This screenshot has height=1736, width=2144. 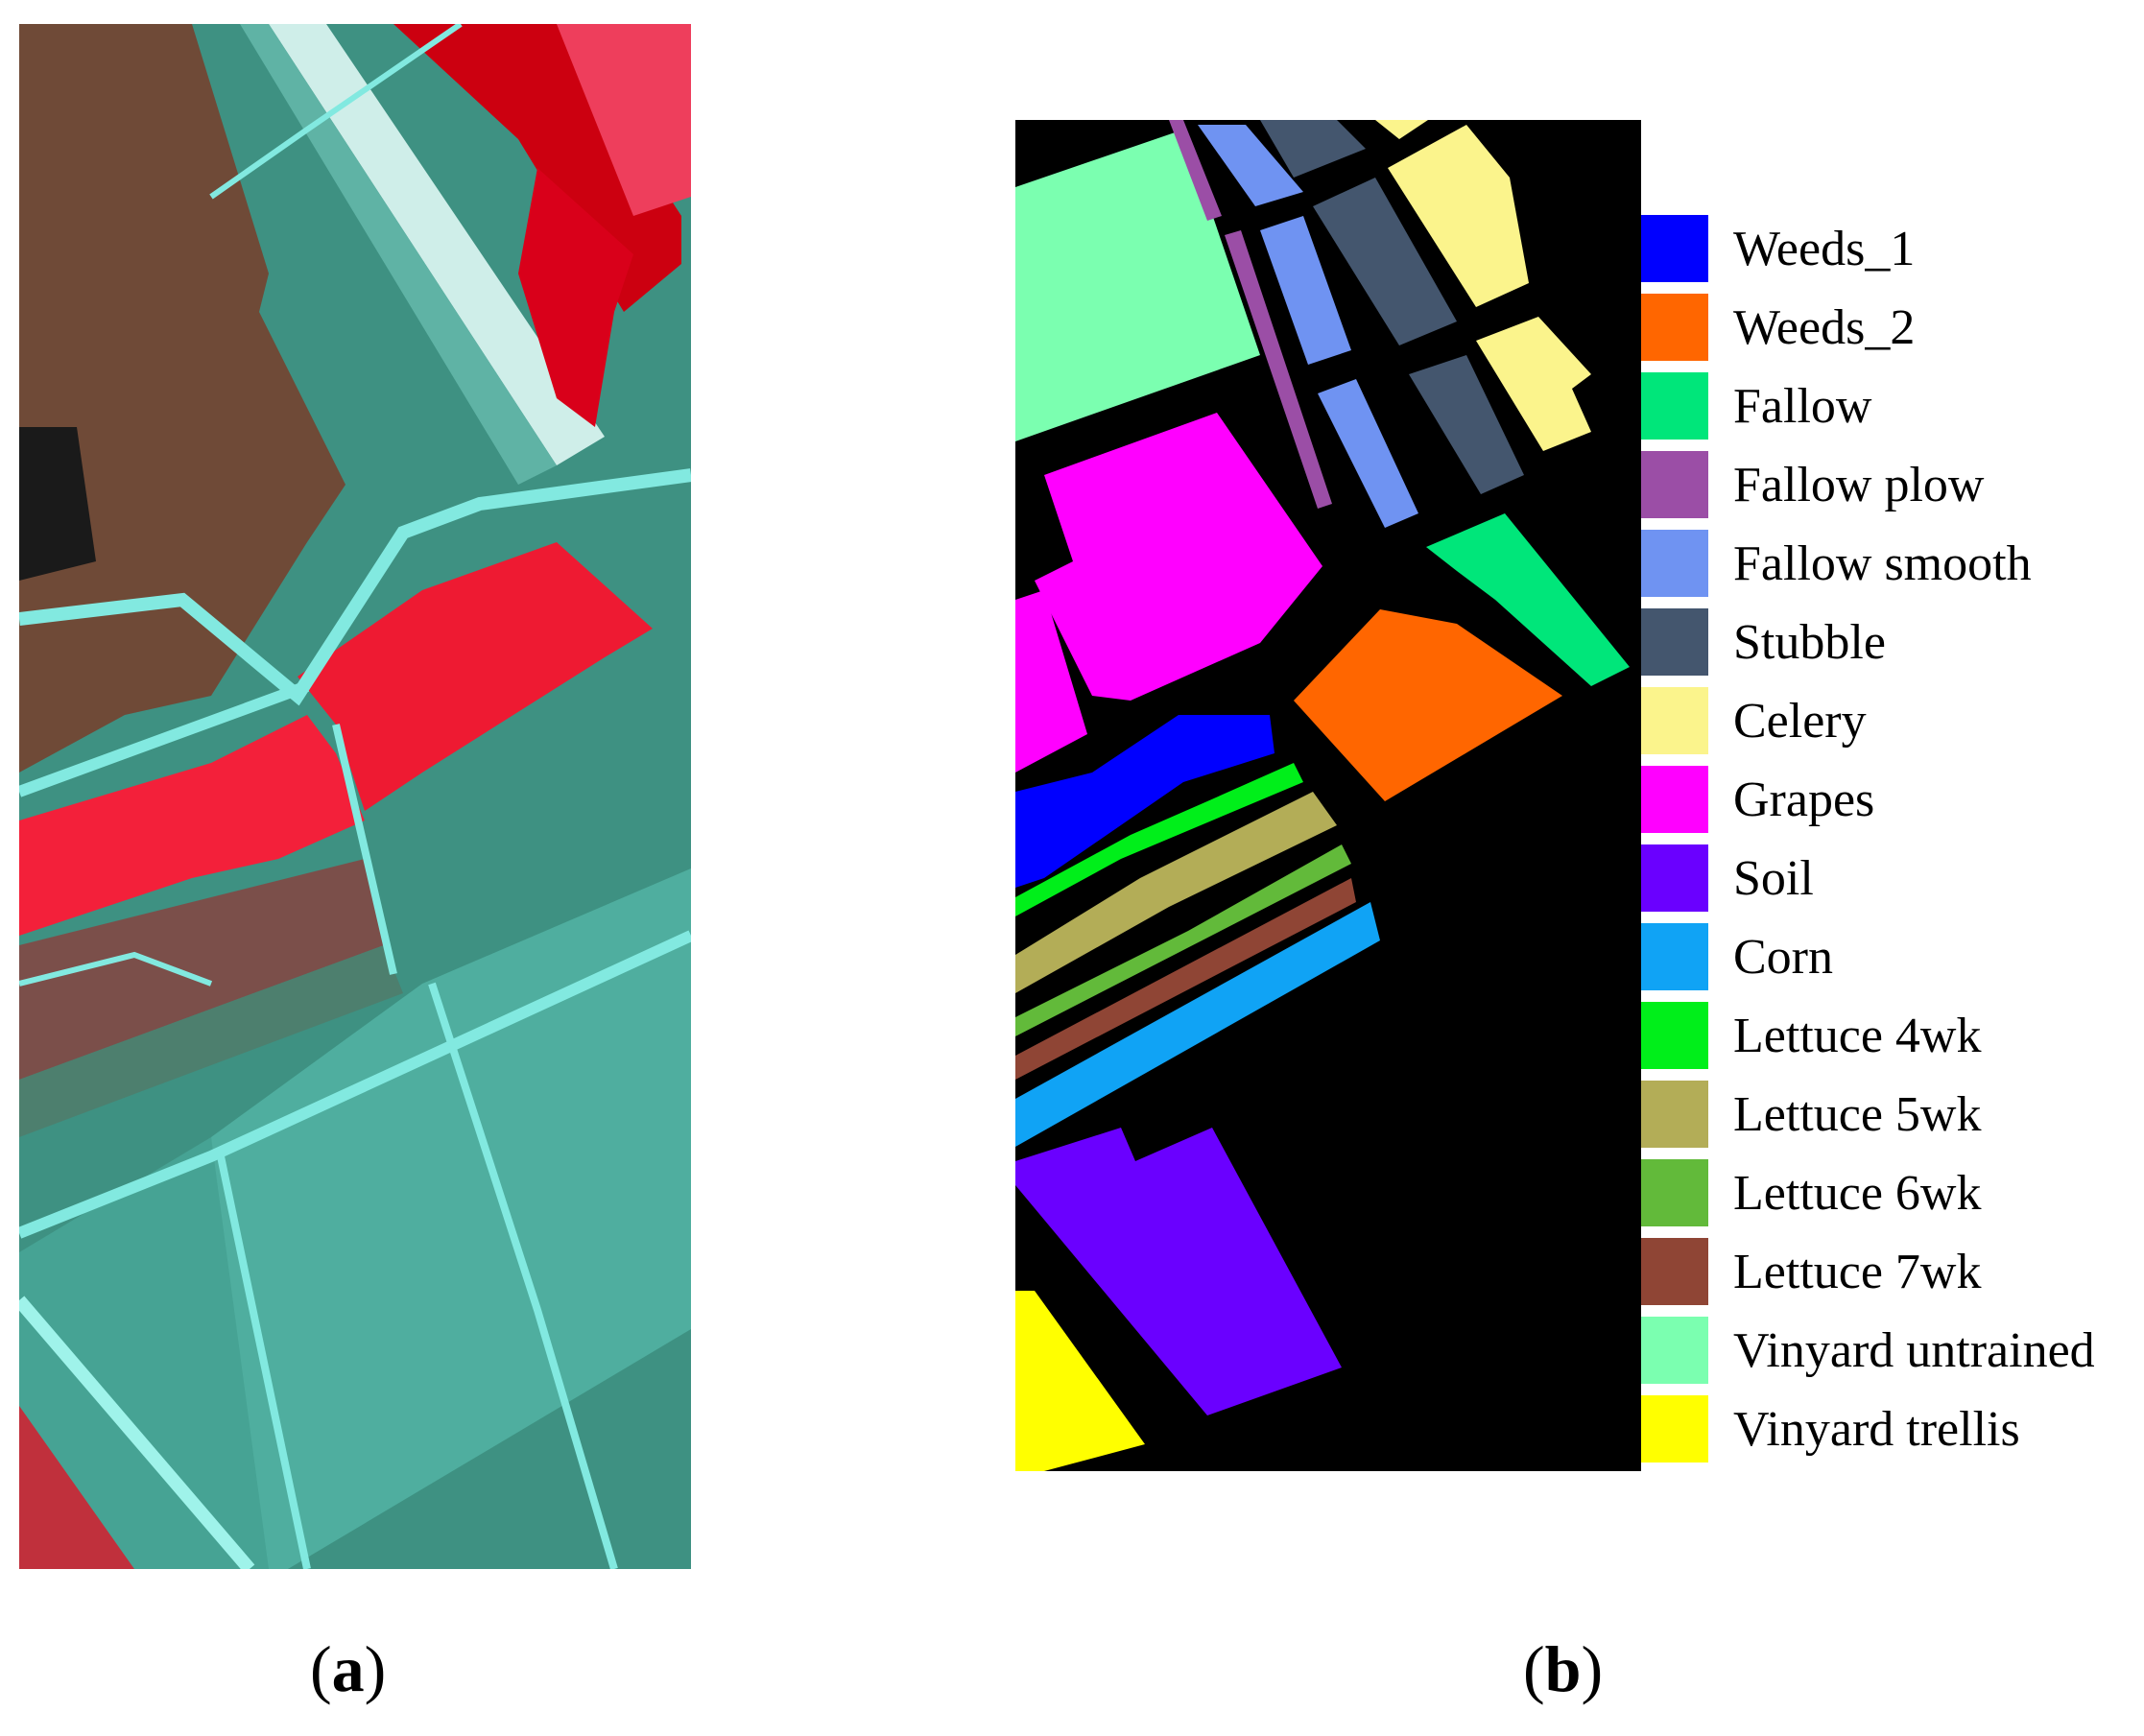 I want to click on field-white-stripe, so click(x=437, y=244).